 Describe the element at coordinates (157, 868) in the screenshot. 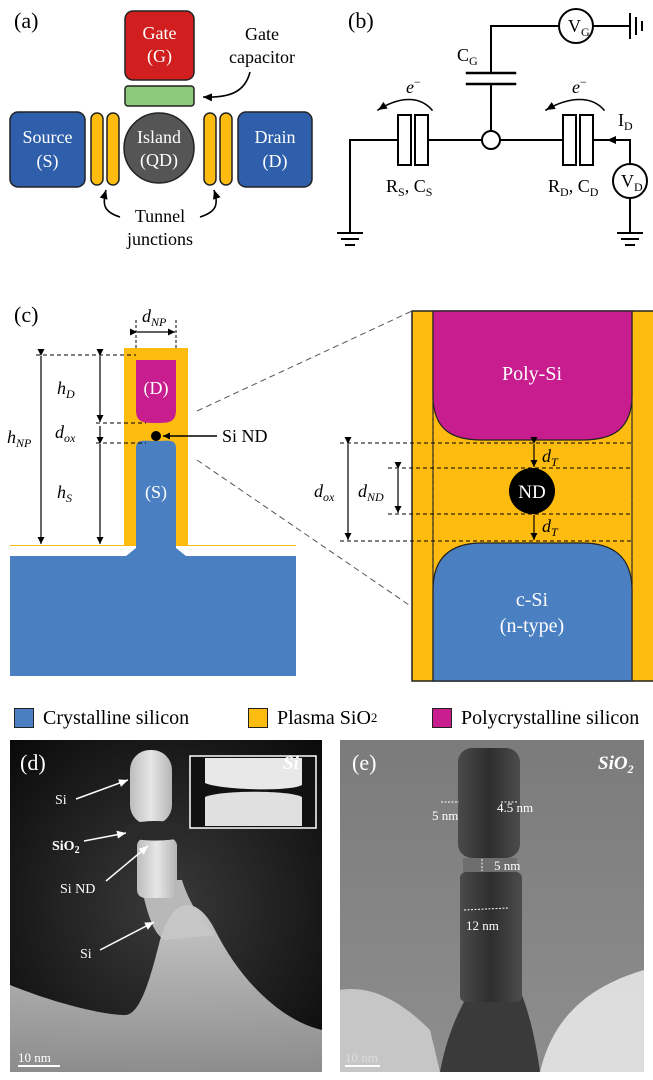

I see `tem-d-pillar-mid` at that location.